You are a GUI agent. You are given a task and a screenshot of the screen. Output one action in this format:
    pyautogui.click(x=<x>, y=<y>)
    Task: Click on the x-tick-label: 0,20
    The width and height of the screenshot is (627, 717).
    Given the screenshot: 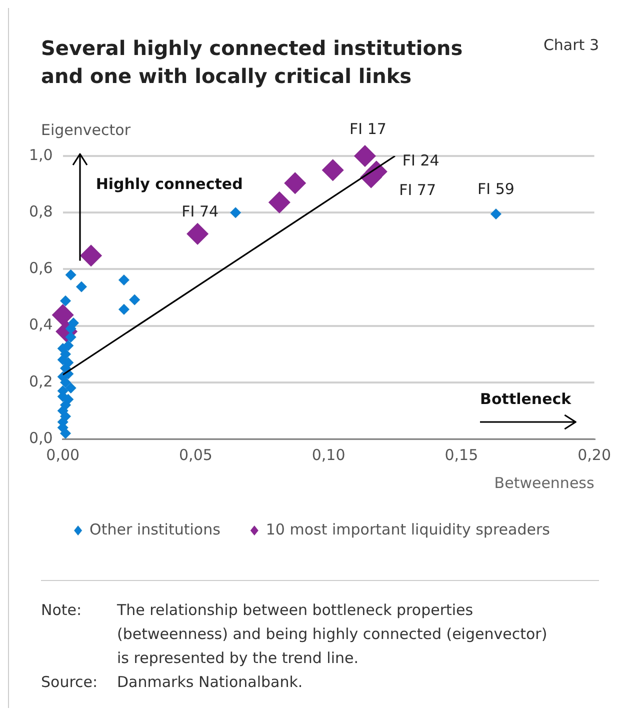 What is the action you would take?
    pyautogui.click(x=595, y=455)
    